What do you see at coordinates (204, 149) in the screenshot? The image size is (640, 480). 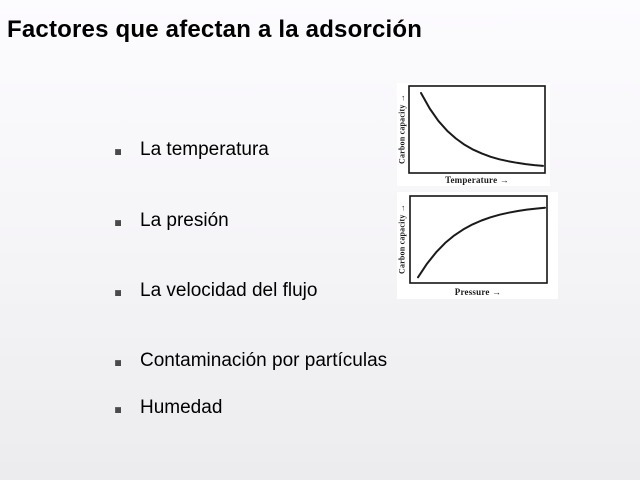 I see `bullet-label: La temperatura` at bounding box center [204, 149].